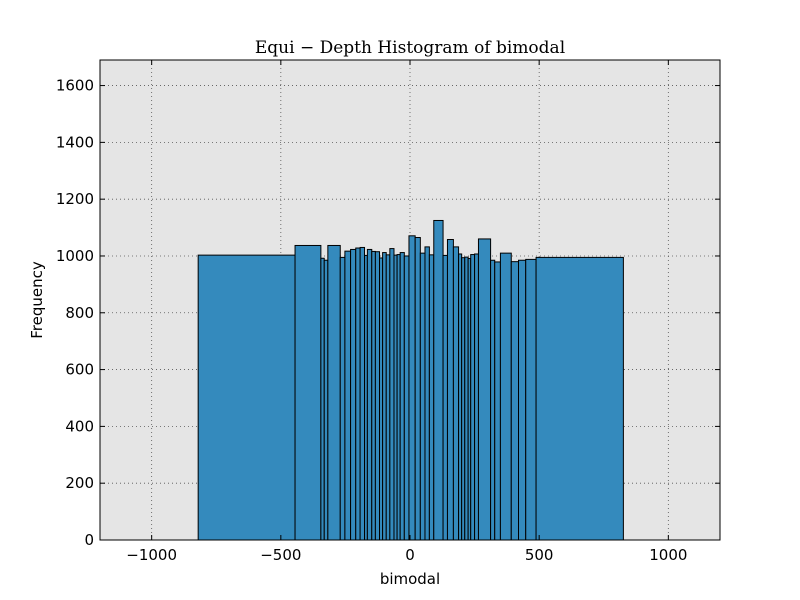 The image size is (800, 600). I want to click on y-tick-label: 400, so click(79, 426).